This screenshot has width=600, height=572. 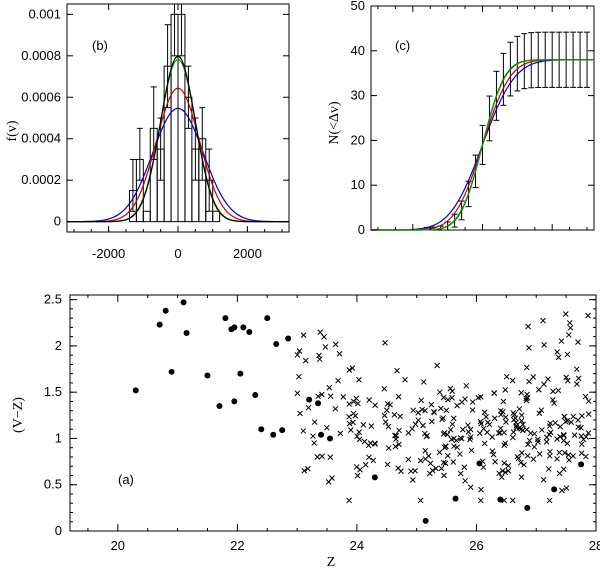 I want to click on panel-a-y-axis-title: (V−Z), so click(x=18, y=415).